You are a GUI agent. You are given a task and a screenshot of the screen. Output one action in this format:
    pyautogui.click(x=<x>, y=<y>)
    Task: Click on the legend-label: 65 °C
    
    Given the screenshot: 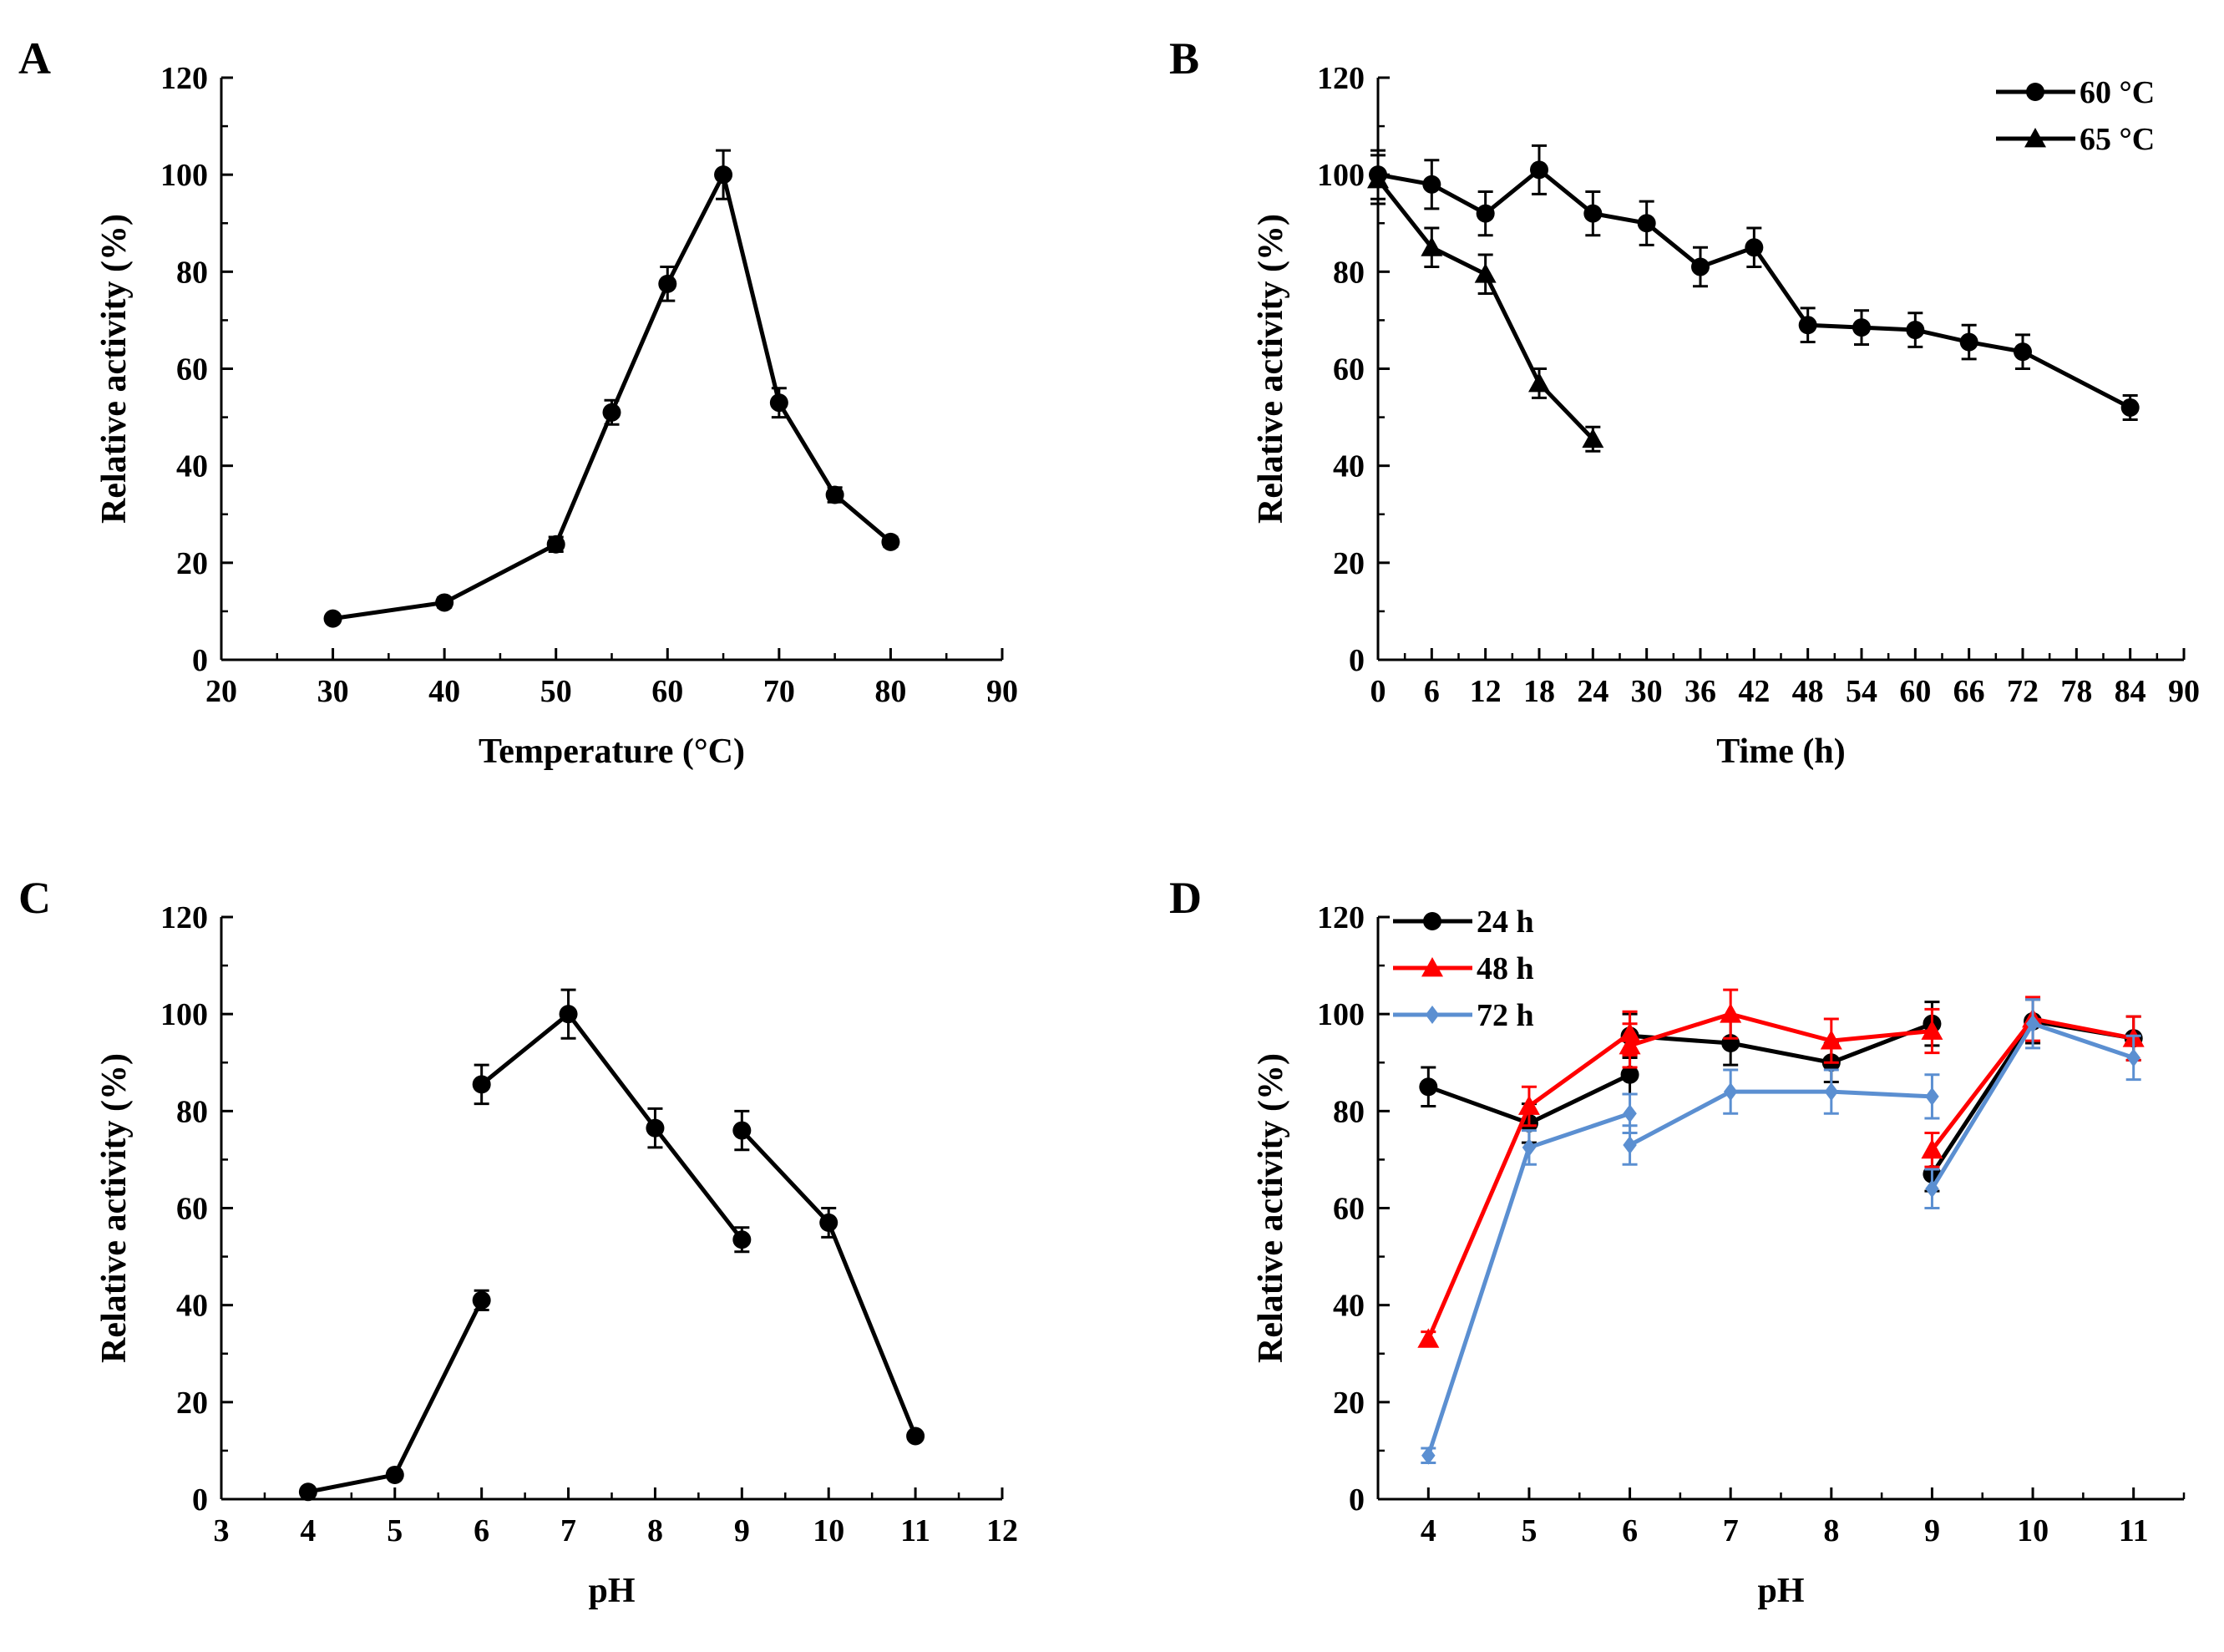 What is the action you would take?
    pyautogui.click(x=2117, y=139)
    